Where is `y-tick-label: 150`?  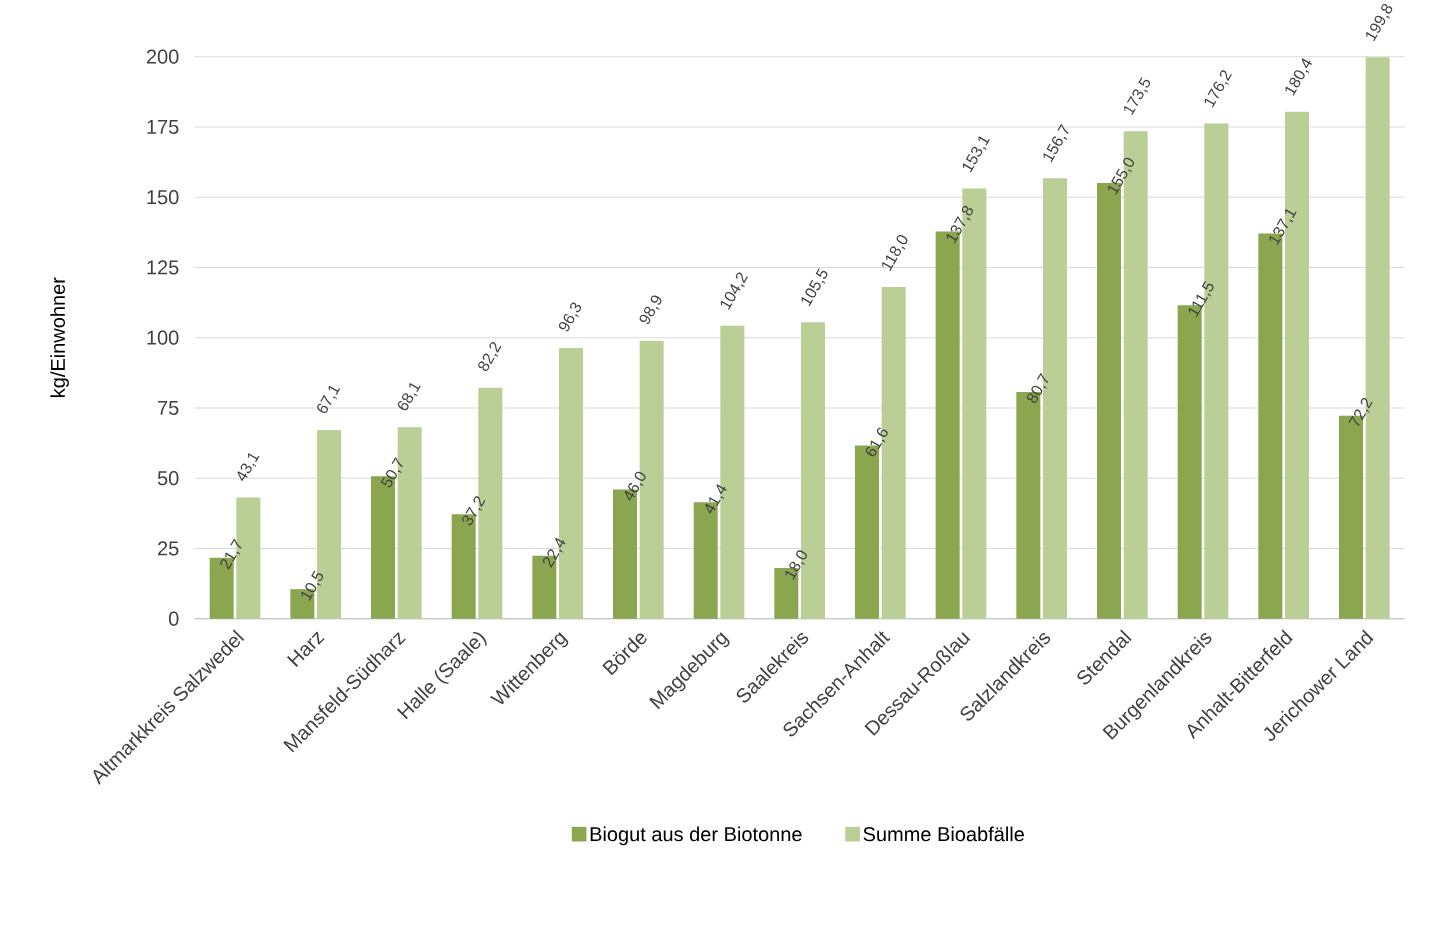 y-tick-label: 150 is located at coordinates (163, 197).